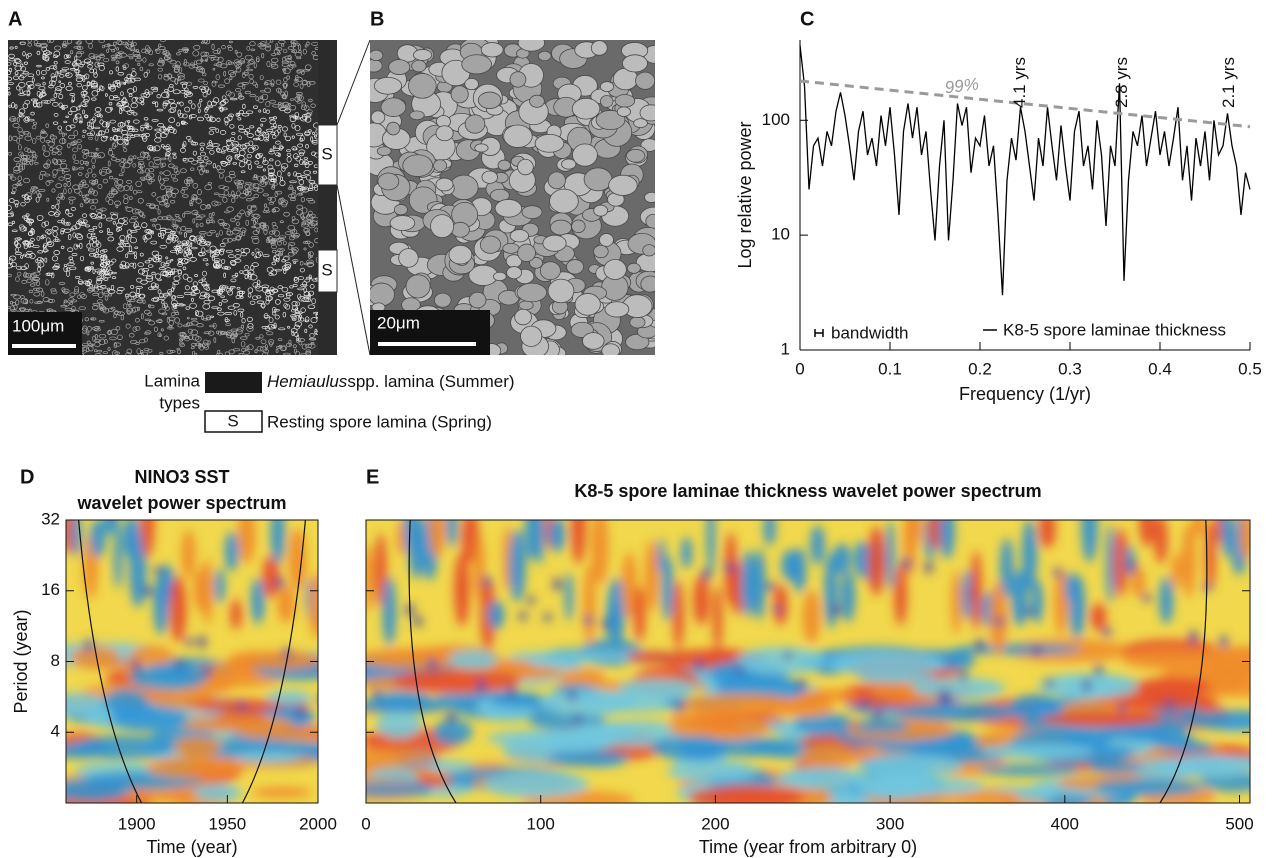  What do you see at coordinates (379, 421) in the screenshot?
I see `legend-text: Resting spore lamina (Spring)` at bounding box center [379, 421].